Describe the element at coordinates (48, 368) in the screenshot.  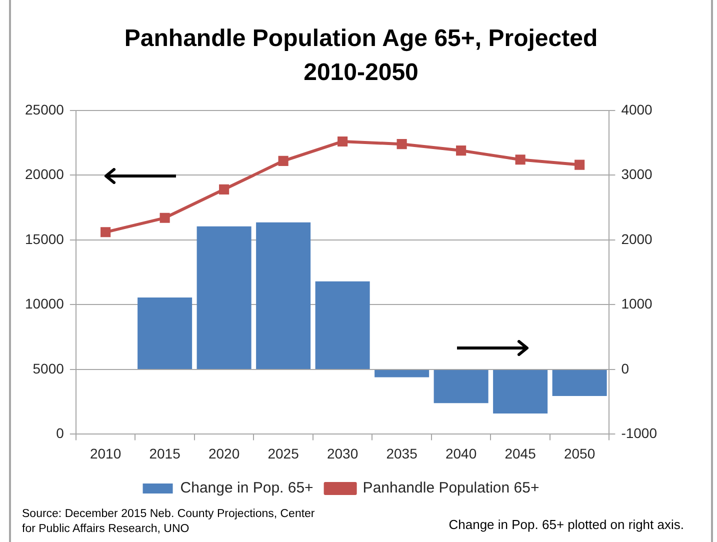
I see `y-tick-label: 5000` at that location.